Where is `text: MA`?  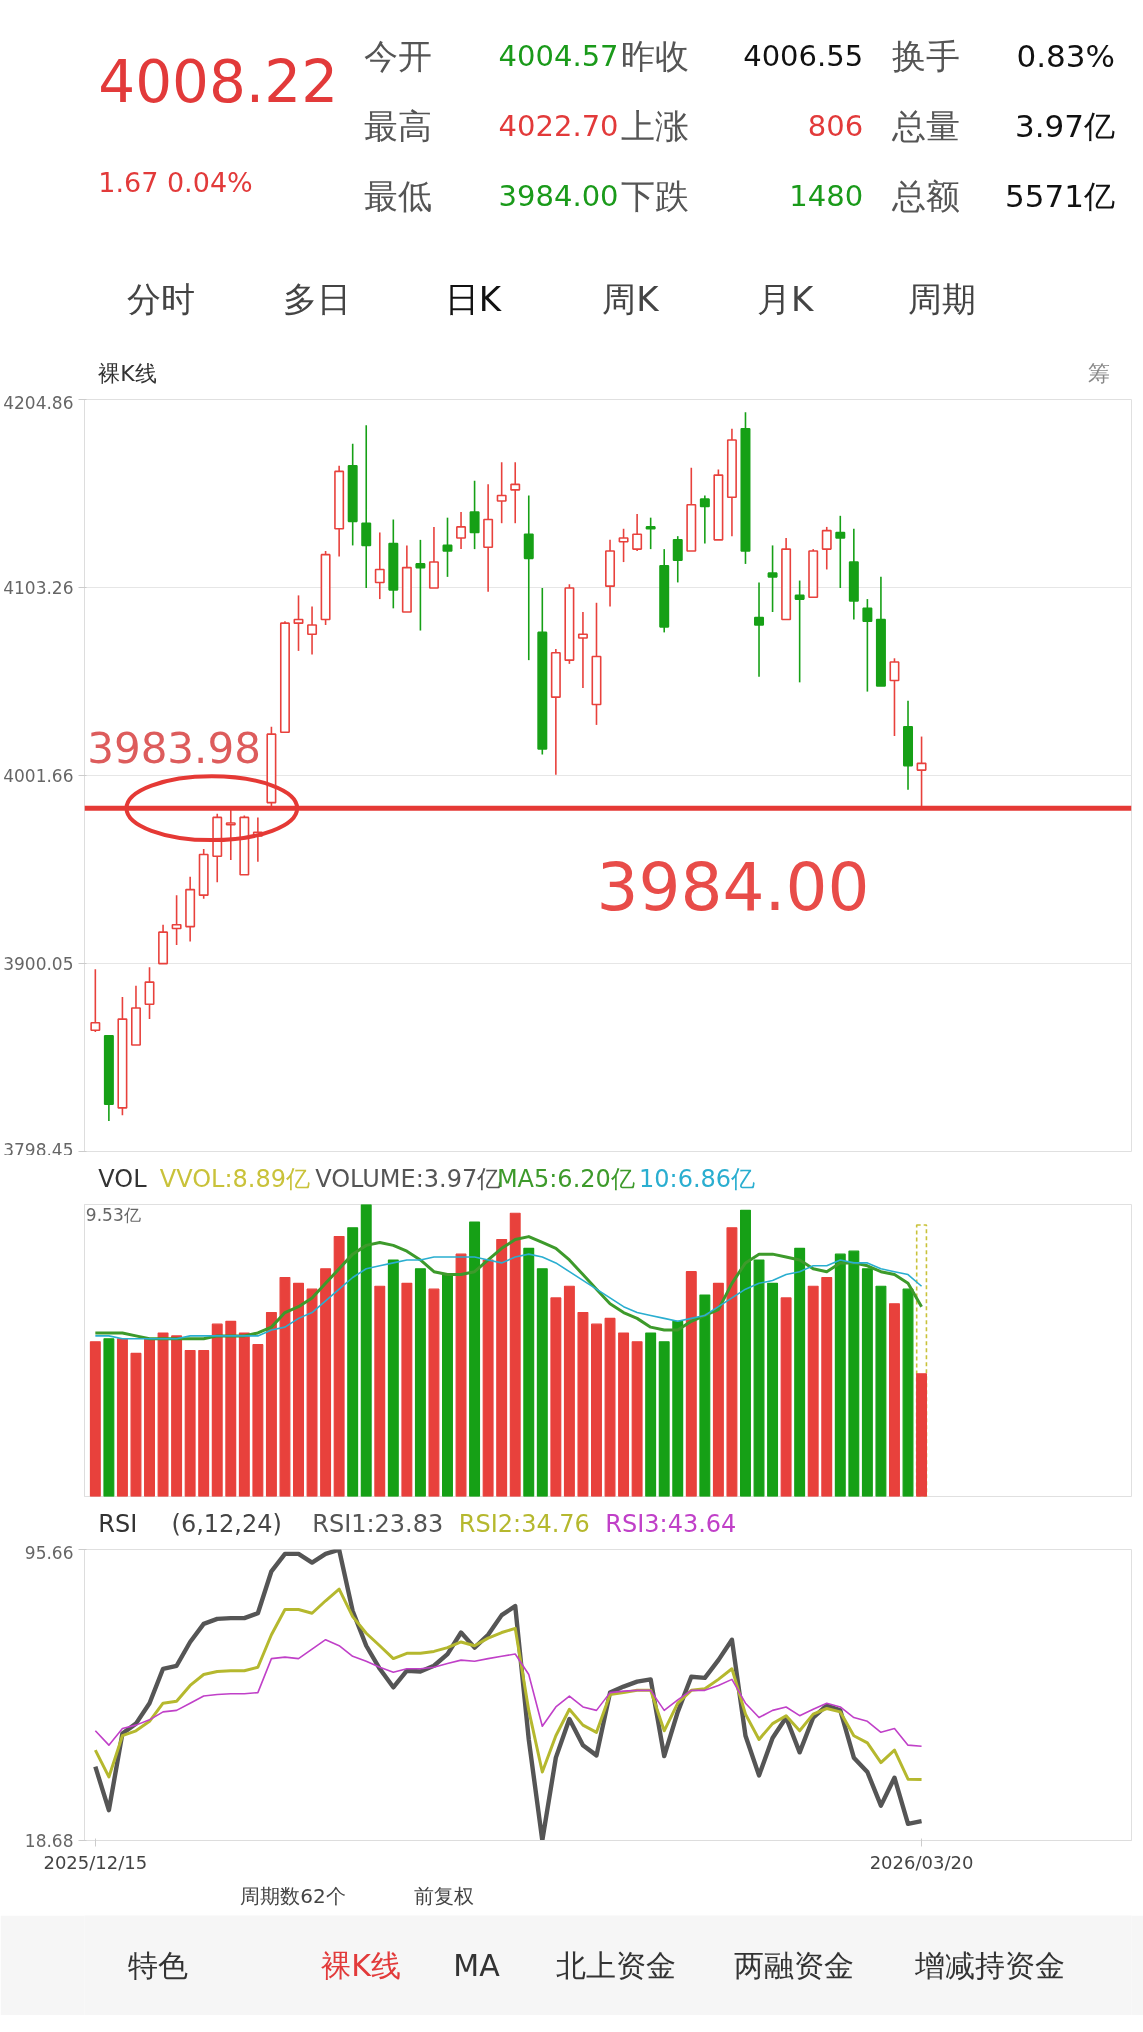 text: MA is located at coordinates (477, 1965).